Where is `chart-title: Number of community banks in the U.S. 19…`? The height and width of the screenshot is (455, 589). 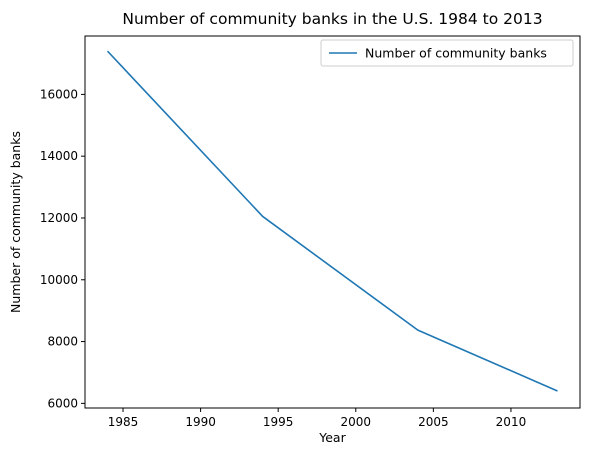
chart-title: Number of community banks in the U.S. 19… is located at coordinates (332, 19).